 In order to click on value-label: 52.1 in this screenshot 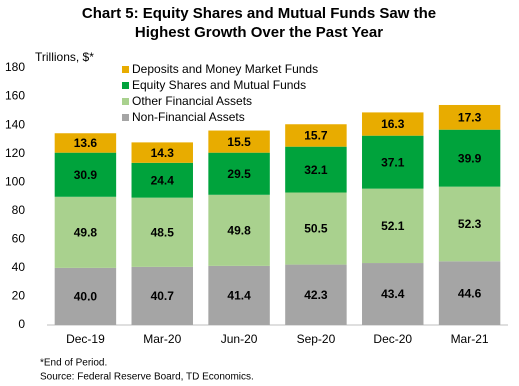, I will do `click(393, 226)`.